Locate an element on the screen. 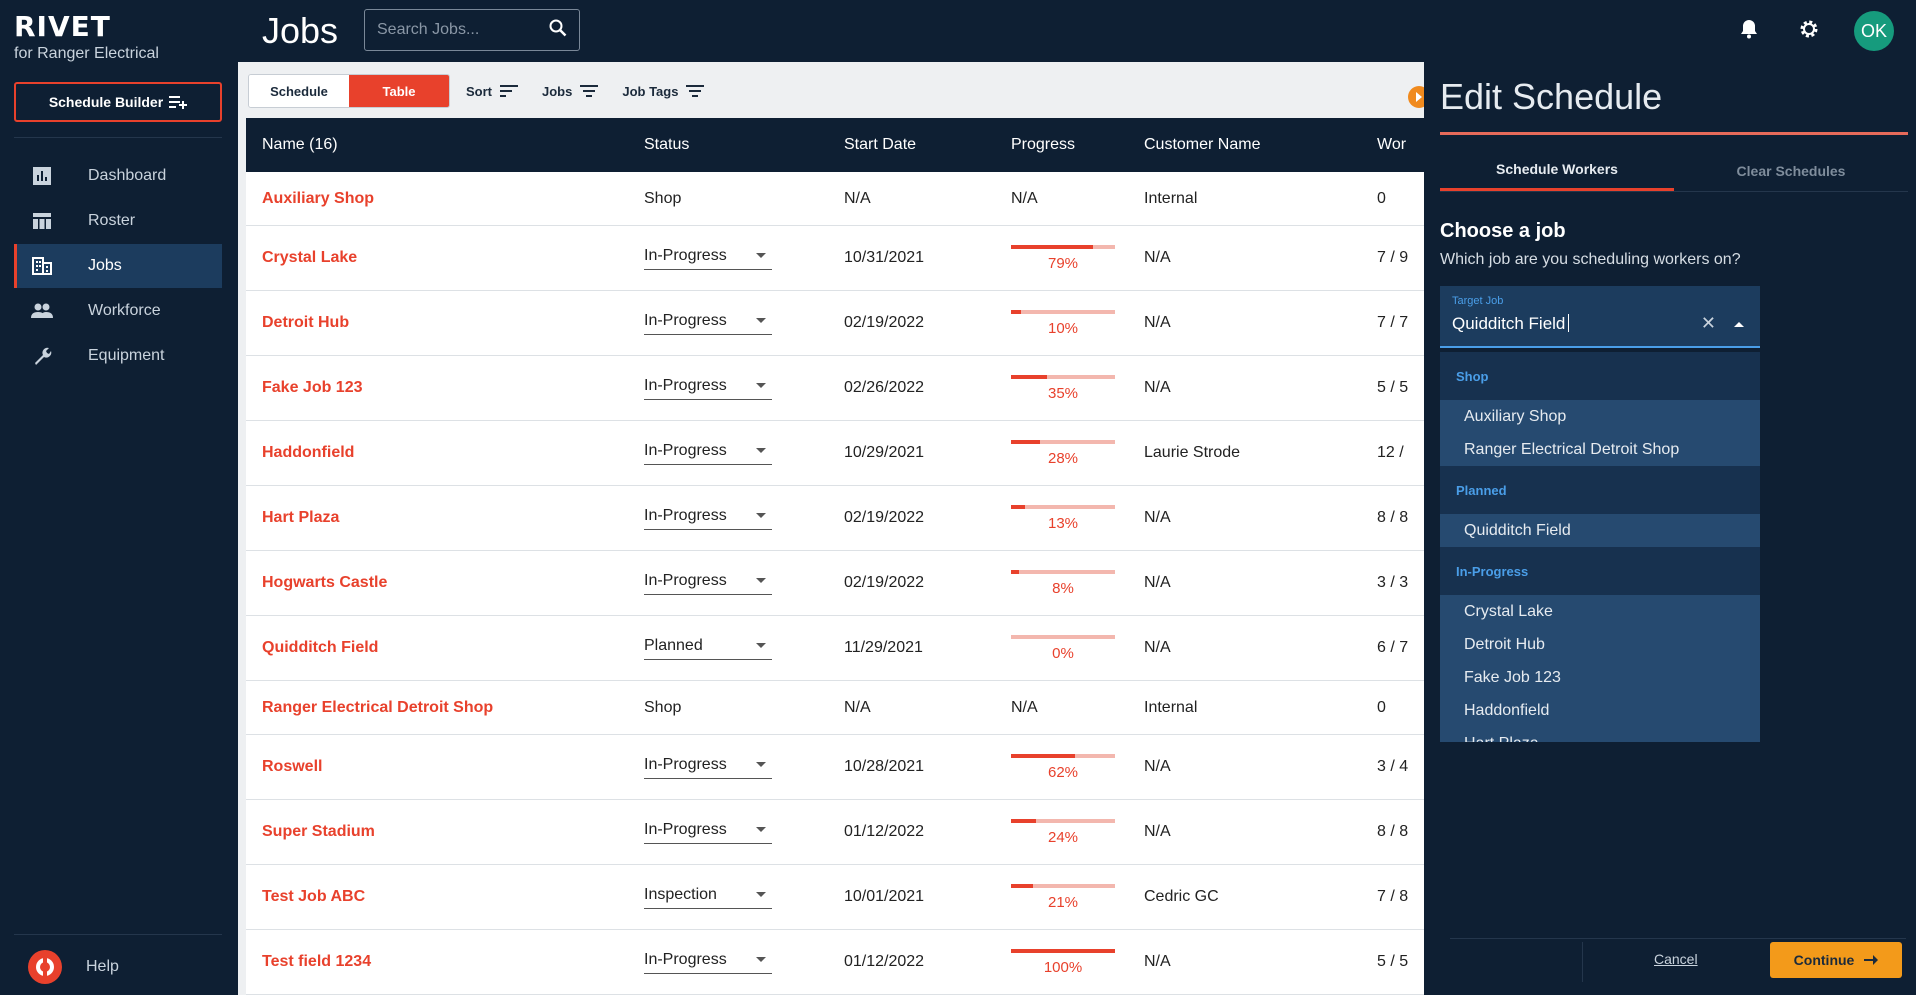 The image size is (1916, 995). sidebar-item-dashboard: Dashboard is located at coordinates (118, 176).